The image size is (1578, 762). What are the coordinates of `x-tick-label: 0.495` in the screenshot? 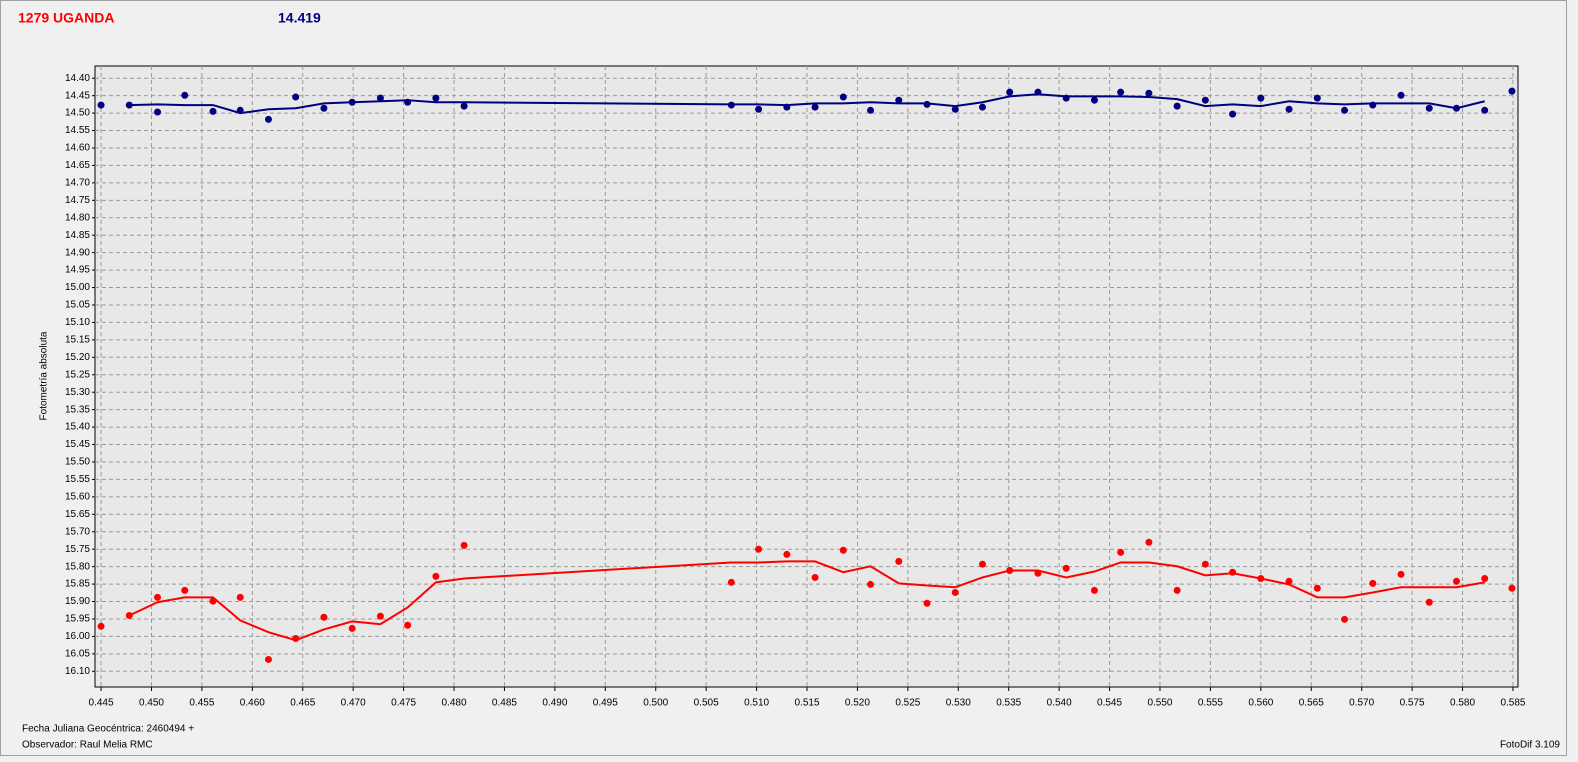 It's located at (605, 703).